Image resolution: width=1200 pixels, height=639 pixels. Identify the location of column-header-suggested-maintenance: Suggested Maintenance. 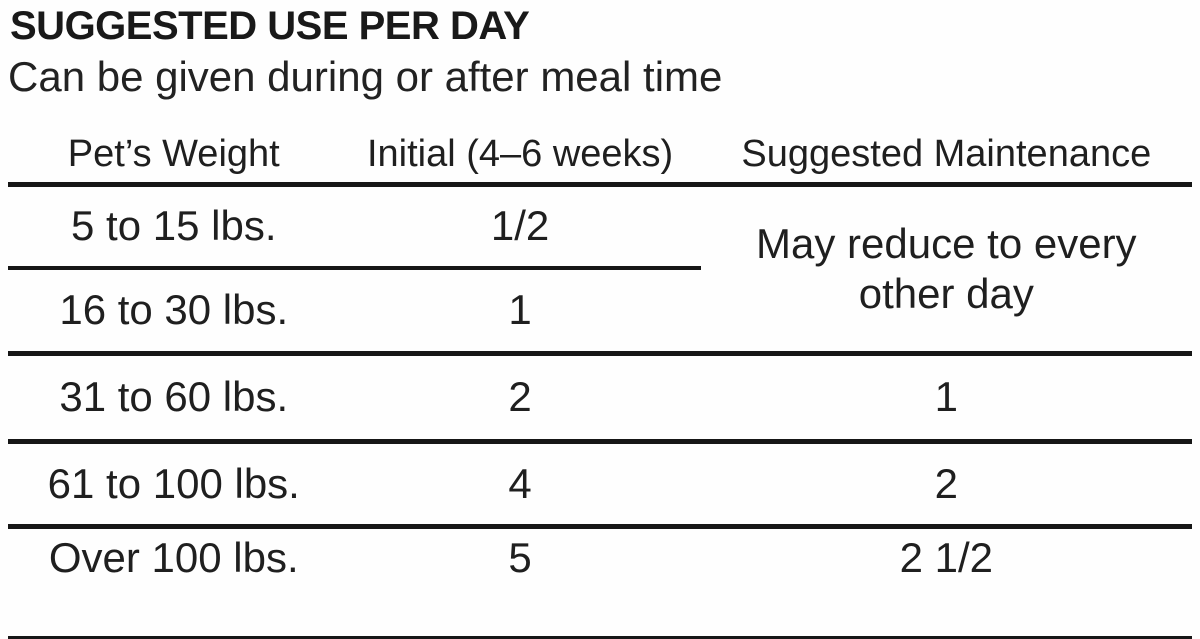
(946, 152).